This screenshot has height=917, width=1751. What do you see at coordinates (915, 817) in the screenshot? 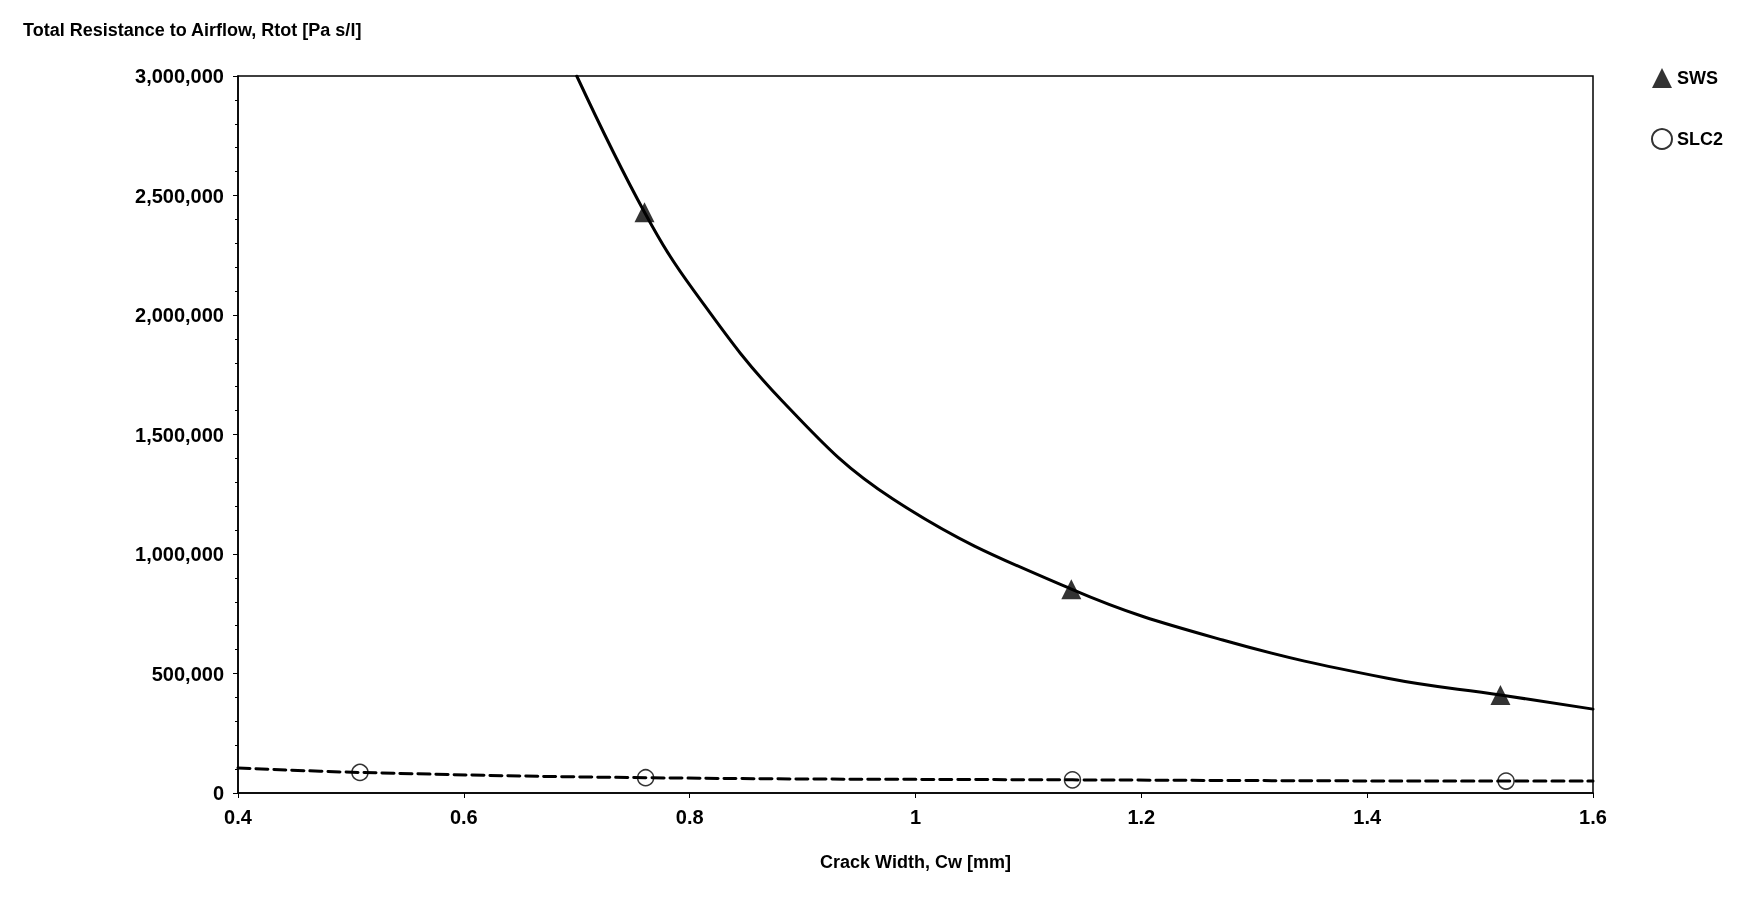
I see `x-tick-label: 1` at bounding box center [915, 817].